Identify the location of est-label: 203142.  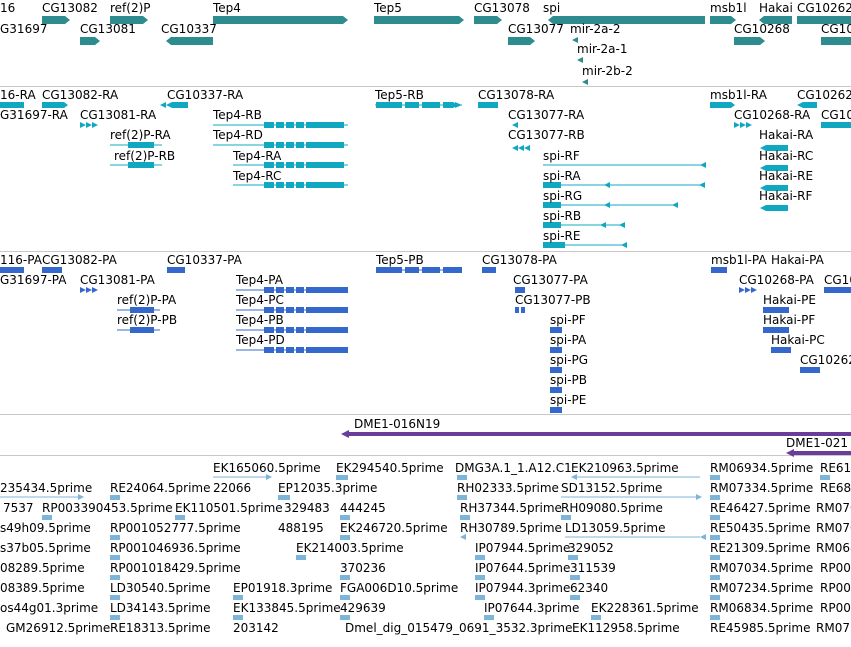
(256, 628).